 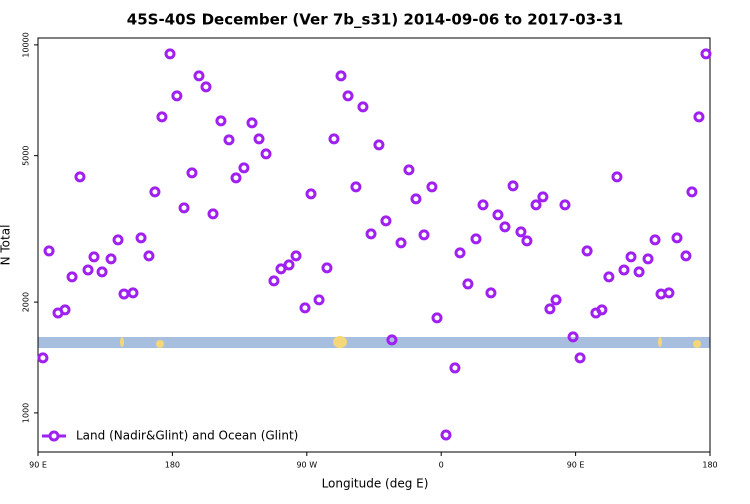 What do you see at coordinates (26, 413) in the screenshot?
I see `y-tick-label: 1000` at bounding box center [26, 413].